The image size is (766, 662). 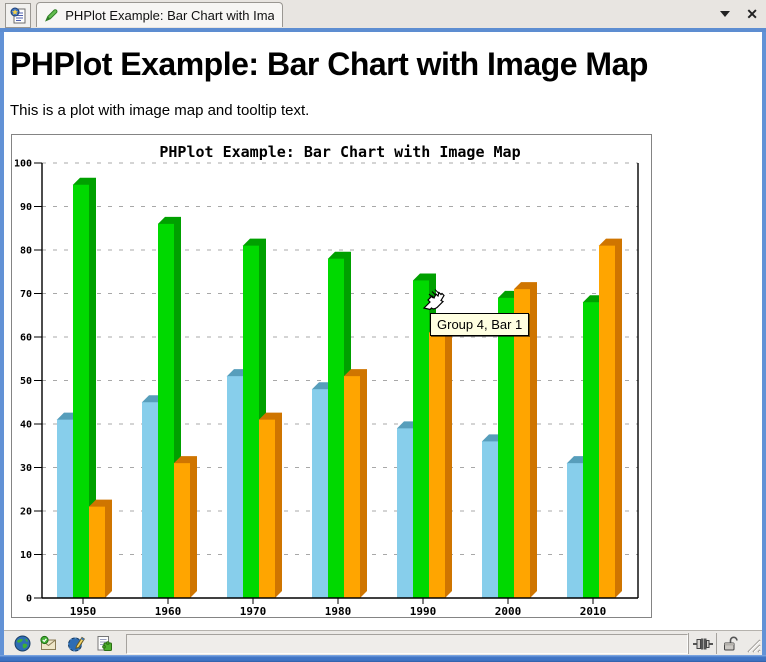 I want to click on pointing-hand-cursor-icon, so click(x=433, y=300).